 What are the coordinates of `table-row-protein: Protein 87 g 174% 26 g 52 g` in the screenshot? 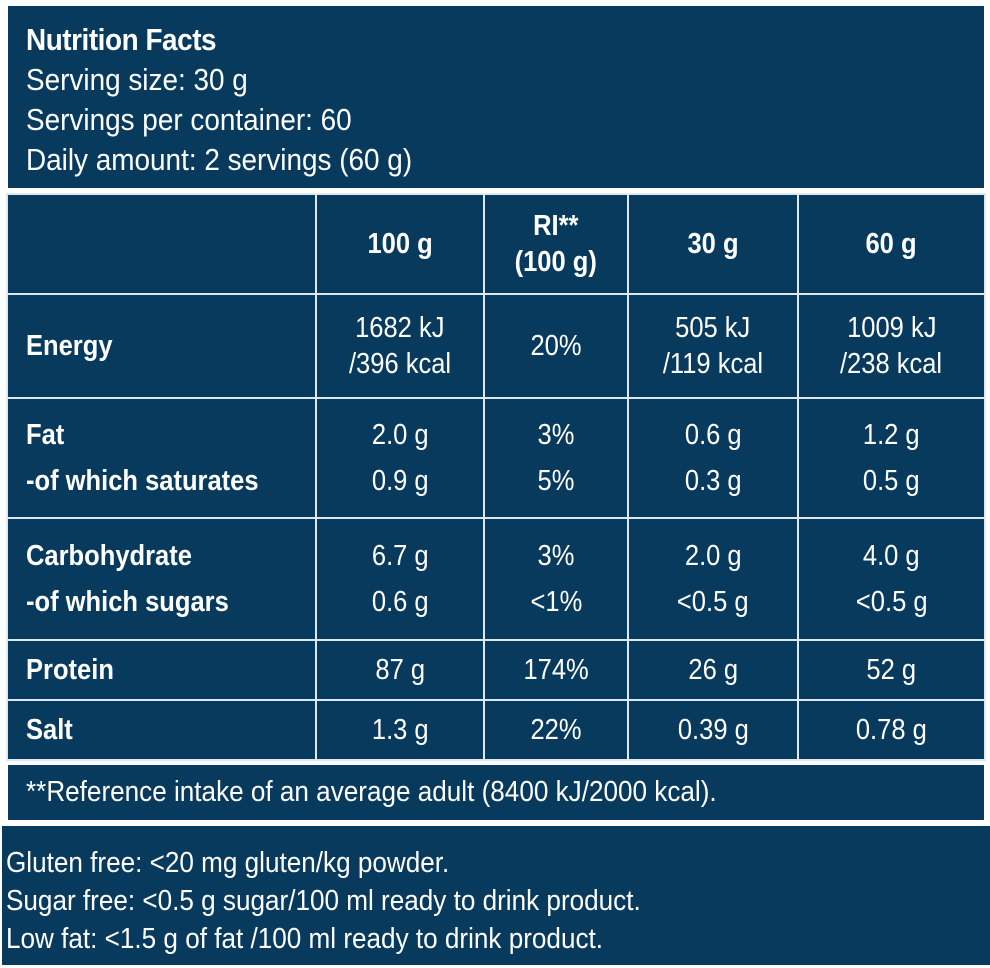 It's located at (496, 670).